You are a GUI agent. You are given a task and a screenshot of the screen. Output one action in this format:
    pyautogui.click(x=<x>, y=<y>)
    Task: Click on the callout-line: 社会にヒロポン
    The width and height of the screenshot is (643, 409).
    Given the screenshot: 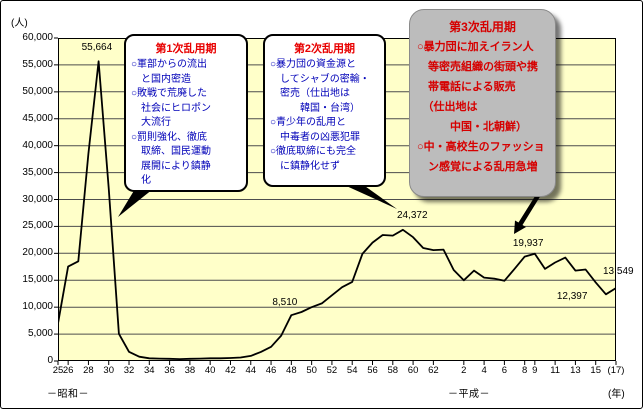 What is the action you would take?
    pyautogui.click(x=171, y=108)
    